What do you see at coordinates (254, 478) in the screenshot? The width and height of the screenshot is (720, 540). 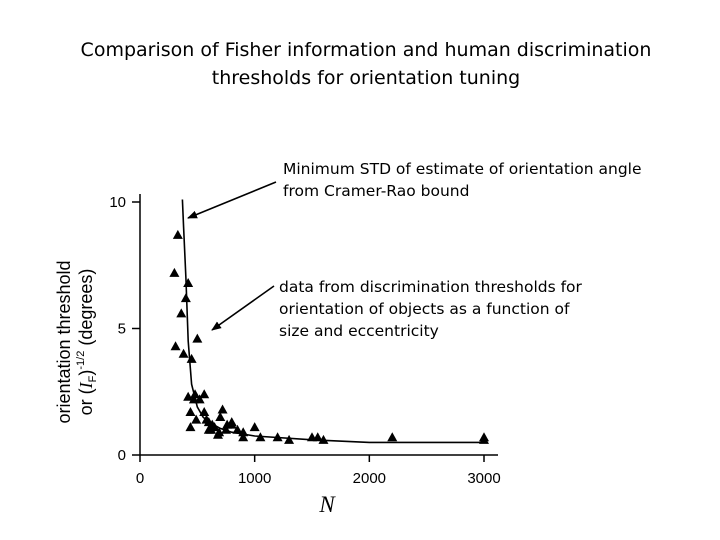 I see `x-tick-label: 1000` at bounding box center [254, 478].